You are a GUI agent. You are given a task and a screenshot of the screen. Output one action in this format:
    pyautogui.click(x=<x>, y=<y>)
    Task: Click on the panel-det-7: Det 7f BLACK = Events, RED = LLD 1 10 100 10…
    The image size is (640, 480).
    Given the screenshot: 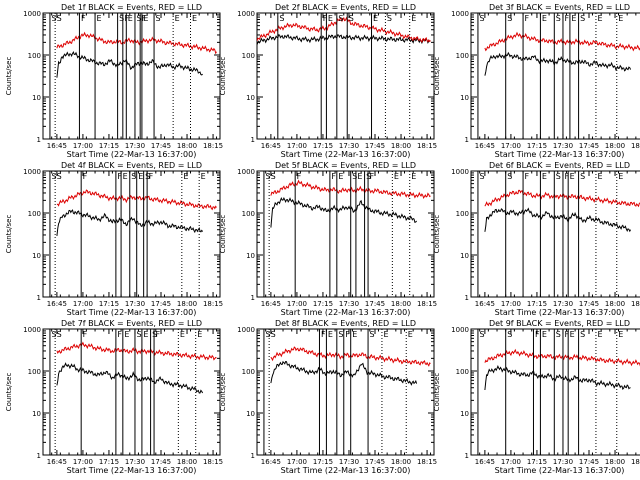 What is the action you would take?
    pyautogui.click(x=114, y=397)
    